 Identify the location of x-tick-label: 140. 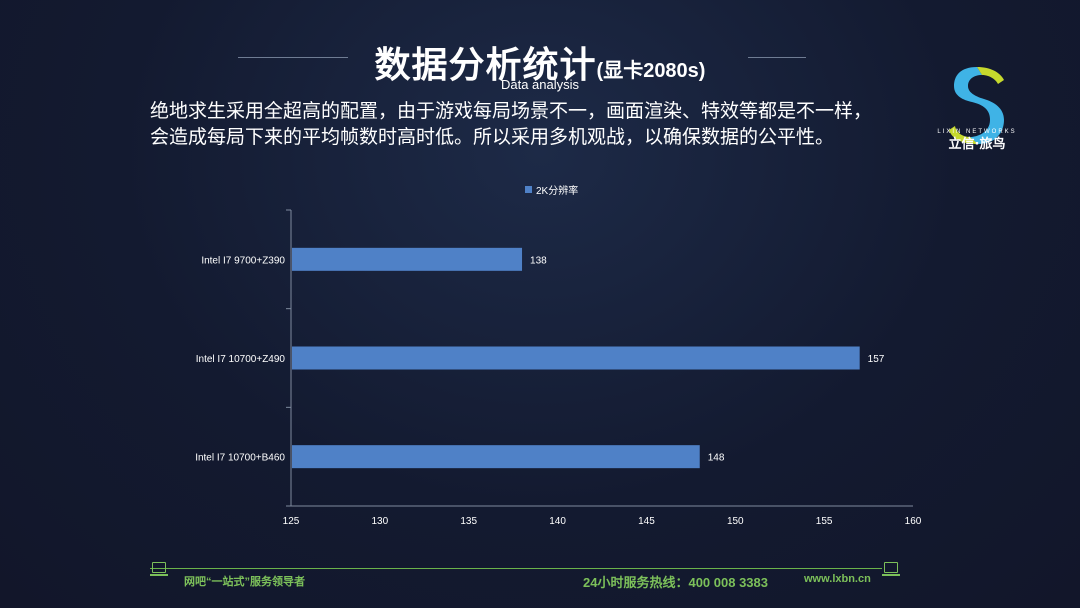
(557, 521).